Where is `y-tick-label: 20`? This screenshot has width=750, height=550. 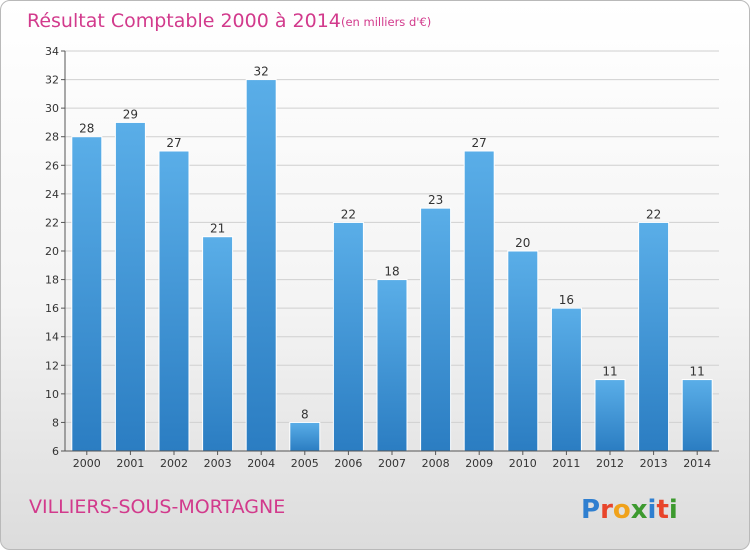 y-tick-label: 20 is located at coordinates (52, 251).